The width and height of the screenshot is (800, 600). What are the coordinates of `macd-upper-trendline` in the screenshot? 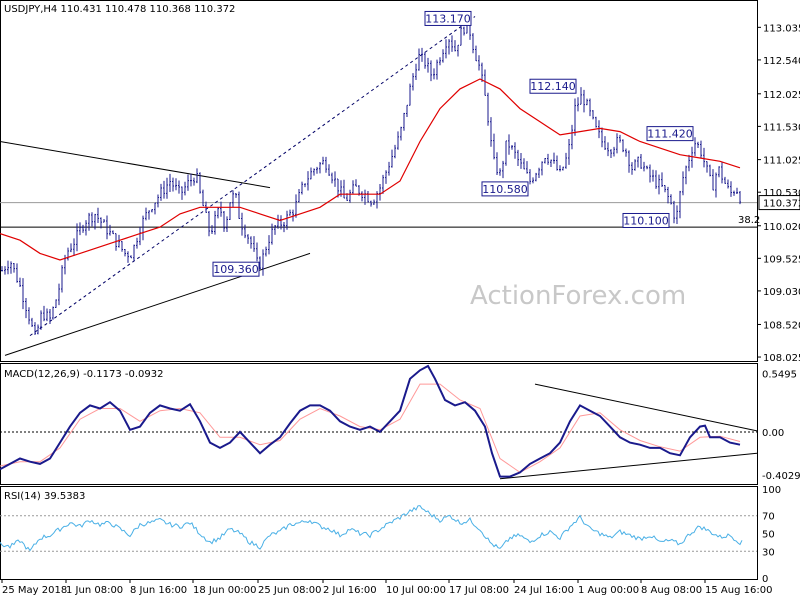 It's located at (646, 407).